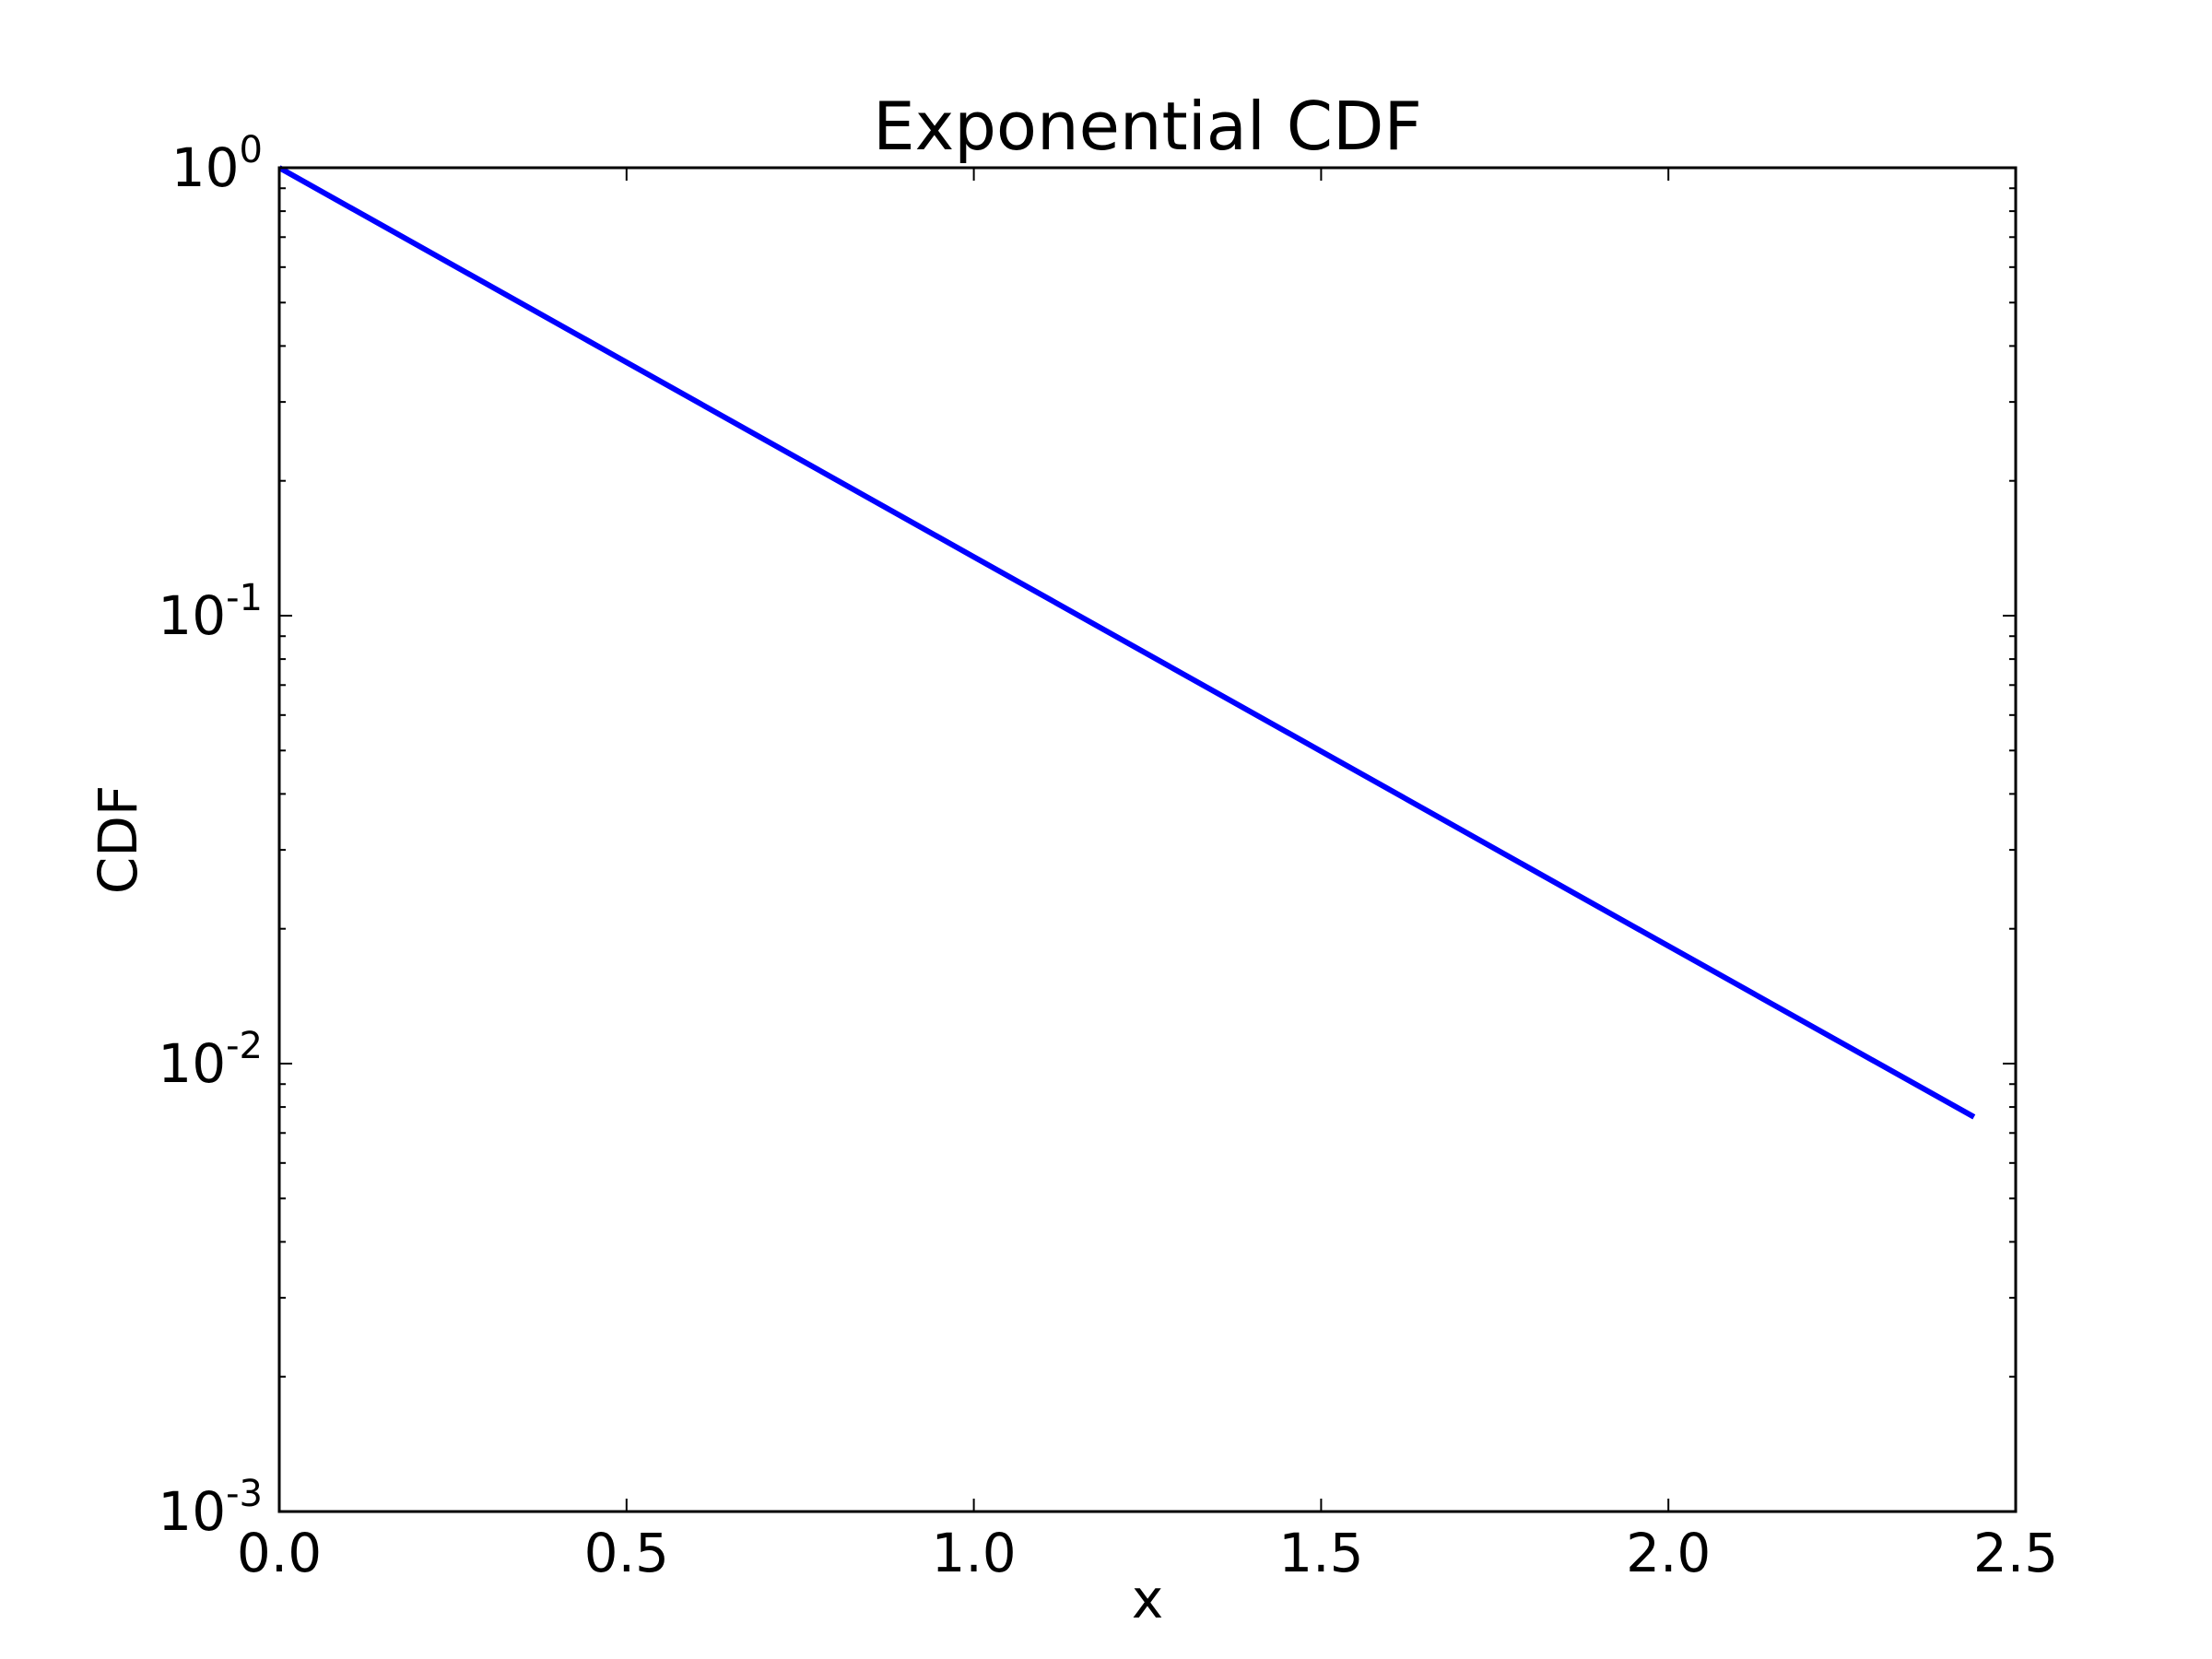 The width and height of the screenshot is (2212, 1659). What do you see at coordinates (2015, 1553) in the screenshot?
I see `x-tick-label: 2.5` at bounding box center [2015, 1553].